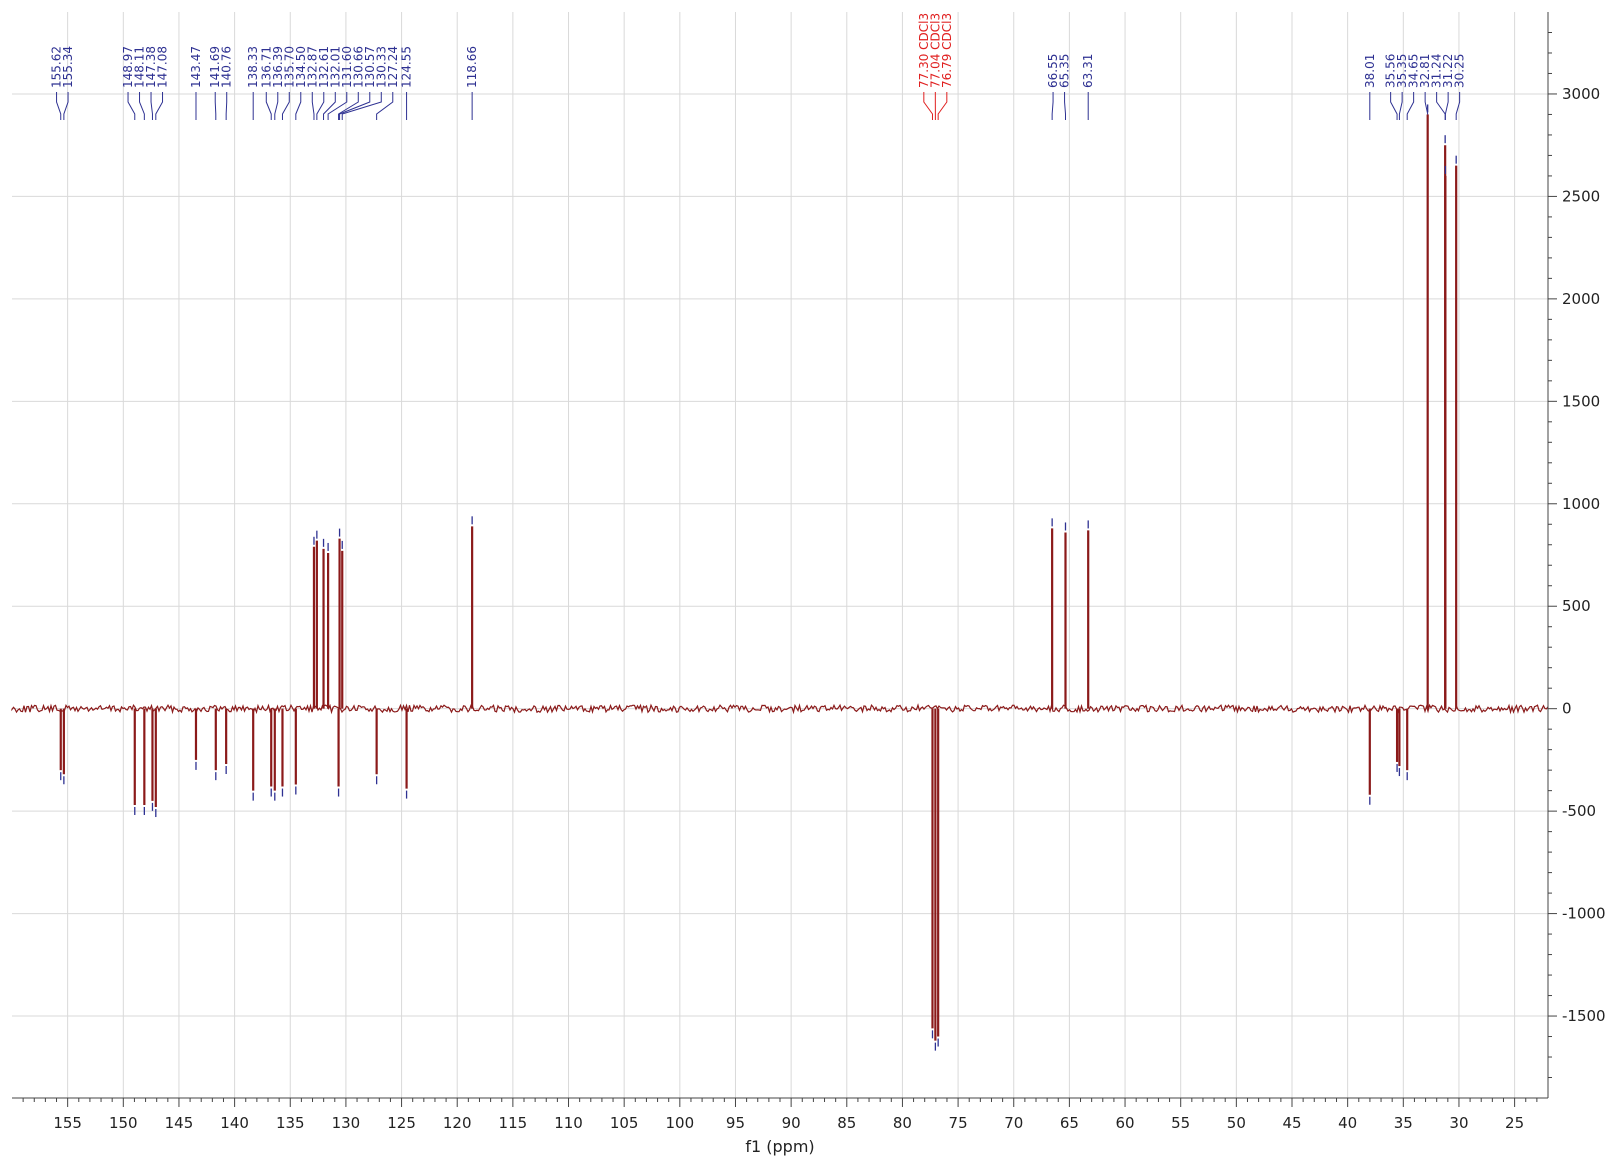 Image resolution: width=1616 pixels, height=1160 pixels. What do you see at coordinates (358, 67) in the screenshot?
I see `peak-label: 130.66` at bounding box center [358, 67].